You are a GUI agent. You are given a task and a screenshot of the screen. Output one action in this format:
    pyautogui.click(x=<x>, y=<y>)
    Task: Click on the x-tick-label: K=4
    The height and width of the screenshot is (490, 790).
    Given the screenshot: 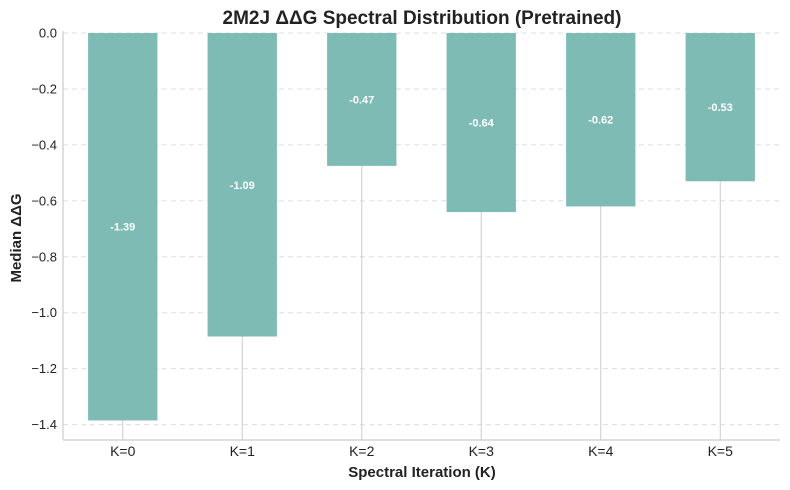 What is the action you would take?
    pyautogui.click(x=601, y=451)
    